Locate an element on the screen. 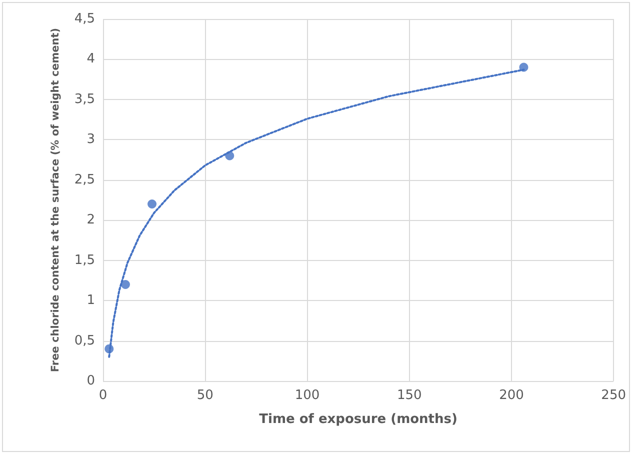 This screenshot has height=456, width=634. y-tick-label: 1,5 is located at coordinates (84, 260).